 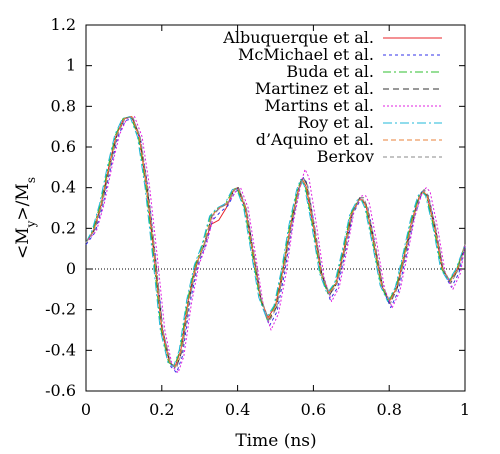 I want to click on legend-label: Martinez et al., so click(x=314, y=88).